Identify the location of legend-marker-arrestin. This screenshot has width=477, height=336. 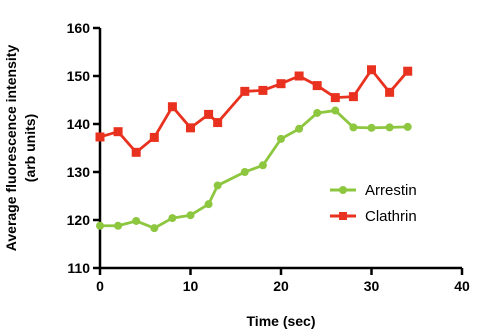
(343, 190).